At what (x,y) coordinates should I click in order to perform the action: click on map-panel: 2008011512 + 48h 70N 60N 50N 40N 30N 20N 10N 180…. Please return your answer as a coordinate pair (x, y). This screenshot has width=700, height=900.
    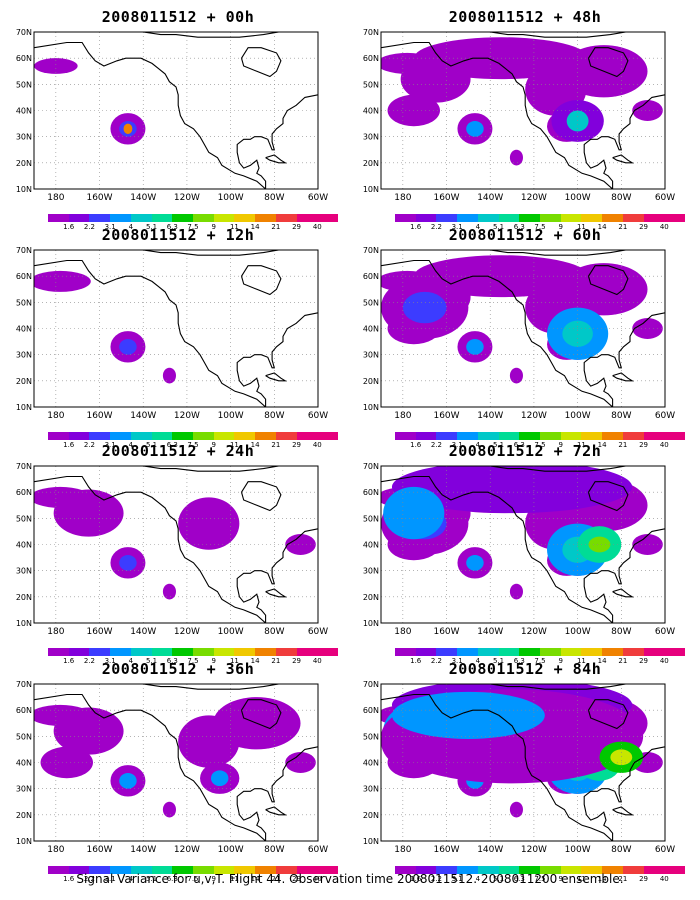
    Looking at the image, I should click on (525, 119).